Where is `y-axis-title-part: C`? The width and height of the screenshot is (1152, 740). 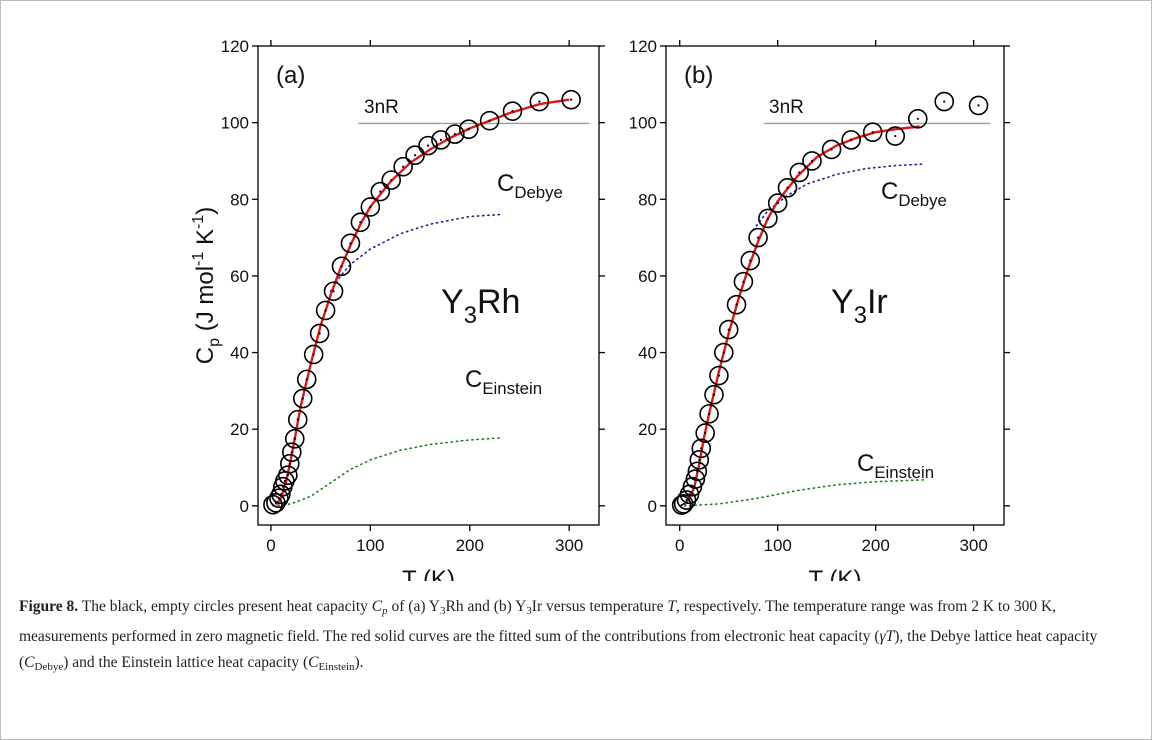 y-axis-title-part: C is located at coordinates (205, 355).